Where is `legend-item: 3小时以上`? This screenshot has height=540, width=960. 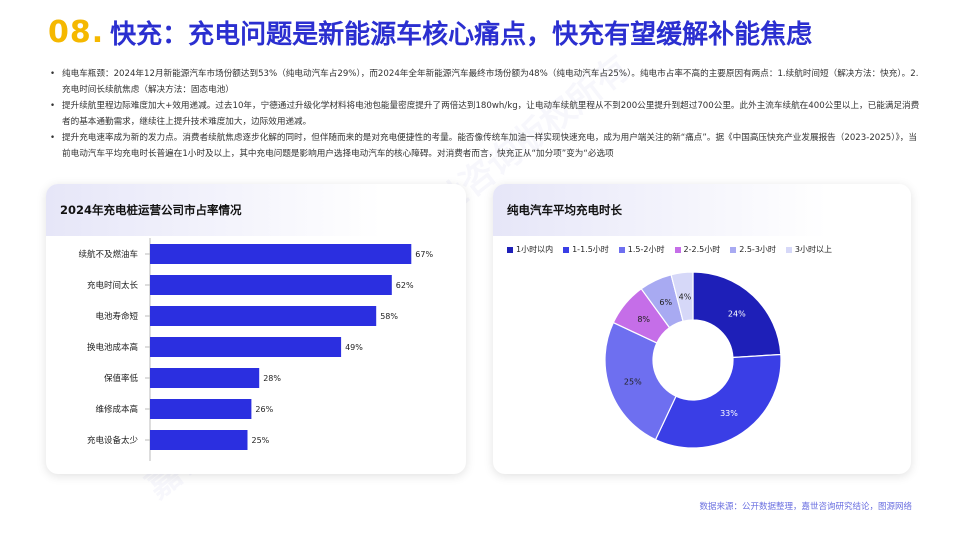
legend-item: 3小时以上 is located at coordinates (808, 249).